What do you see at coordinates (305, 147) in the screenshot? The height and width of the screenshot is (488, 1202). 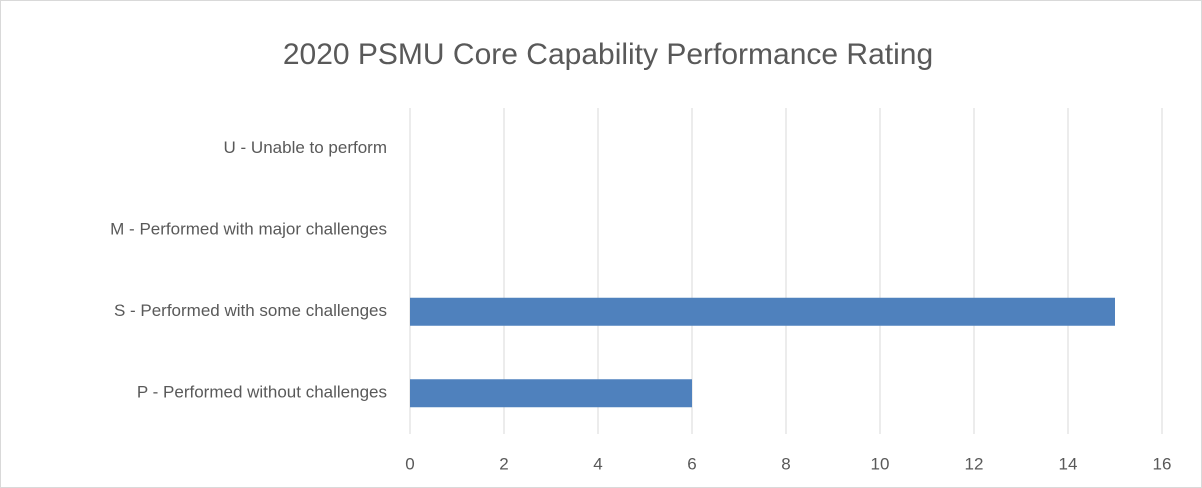 I see `y-tick-label: U - Unable to perform` at bounding box center [305, 147].